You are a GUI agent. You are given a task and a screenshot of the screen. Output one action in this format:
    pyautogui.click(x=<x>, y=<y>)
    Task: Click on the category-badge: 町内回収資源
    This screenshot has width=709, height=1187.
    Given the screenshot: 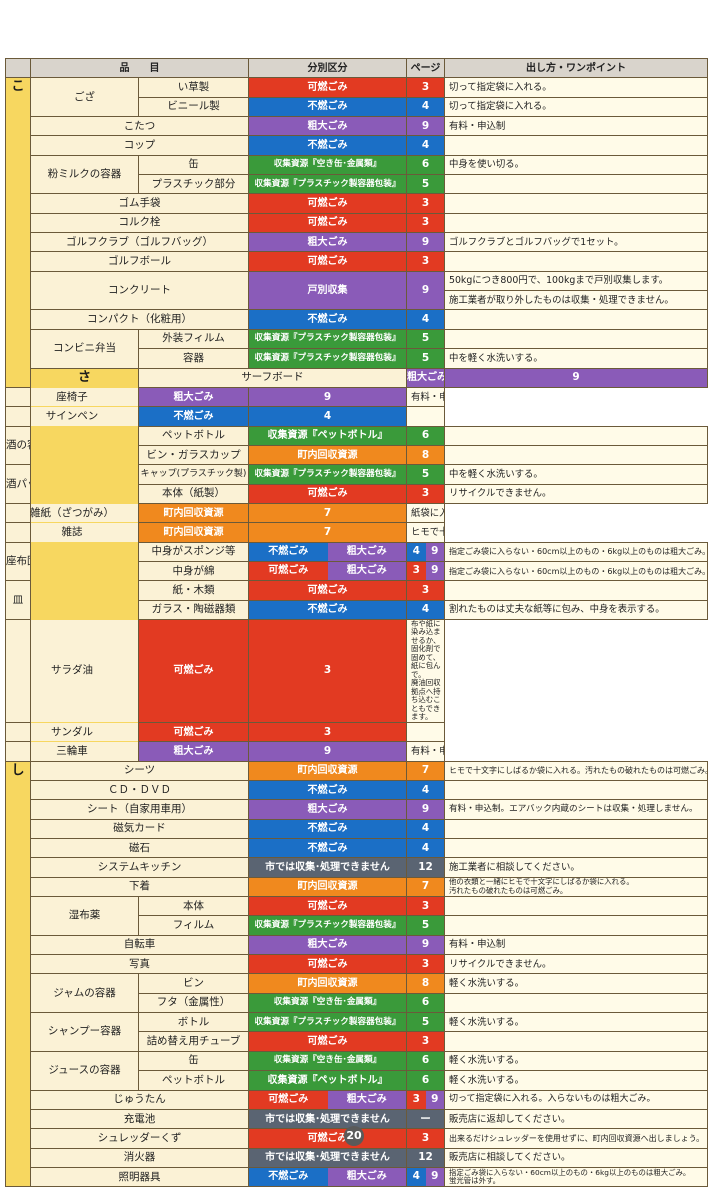 What is the action you would take?
    pyautogui.click(x=327, y=887)
    